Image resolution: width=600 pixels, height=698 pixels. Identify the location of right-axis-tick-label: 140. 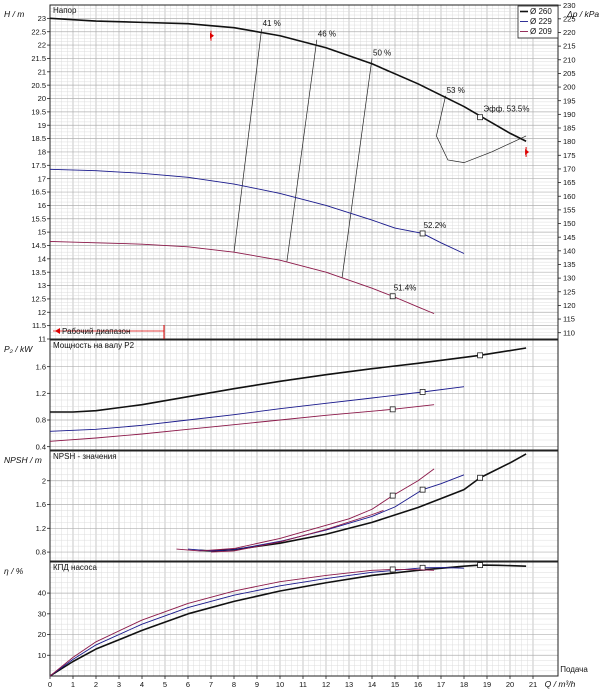
(569, 250).